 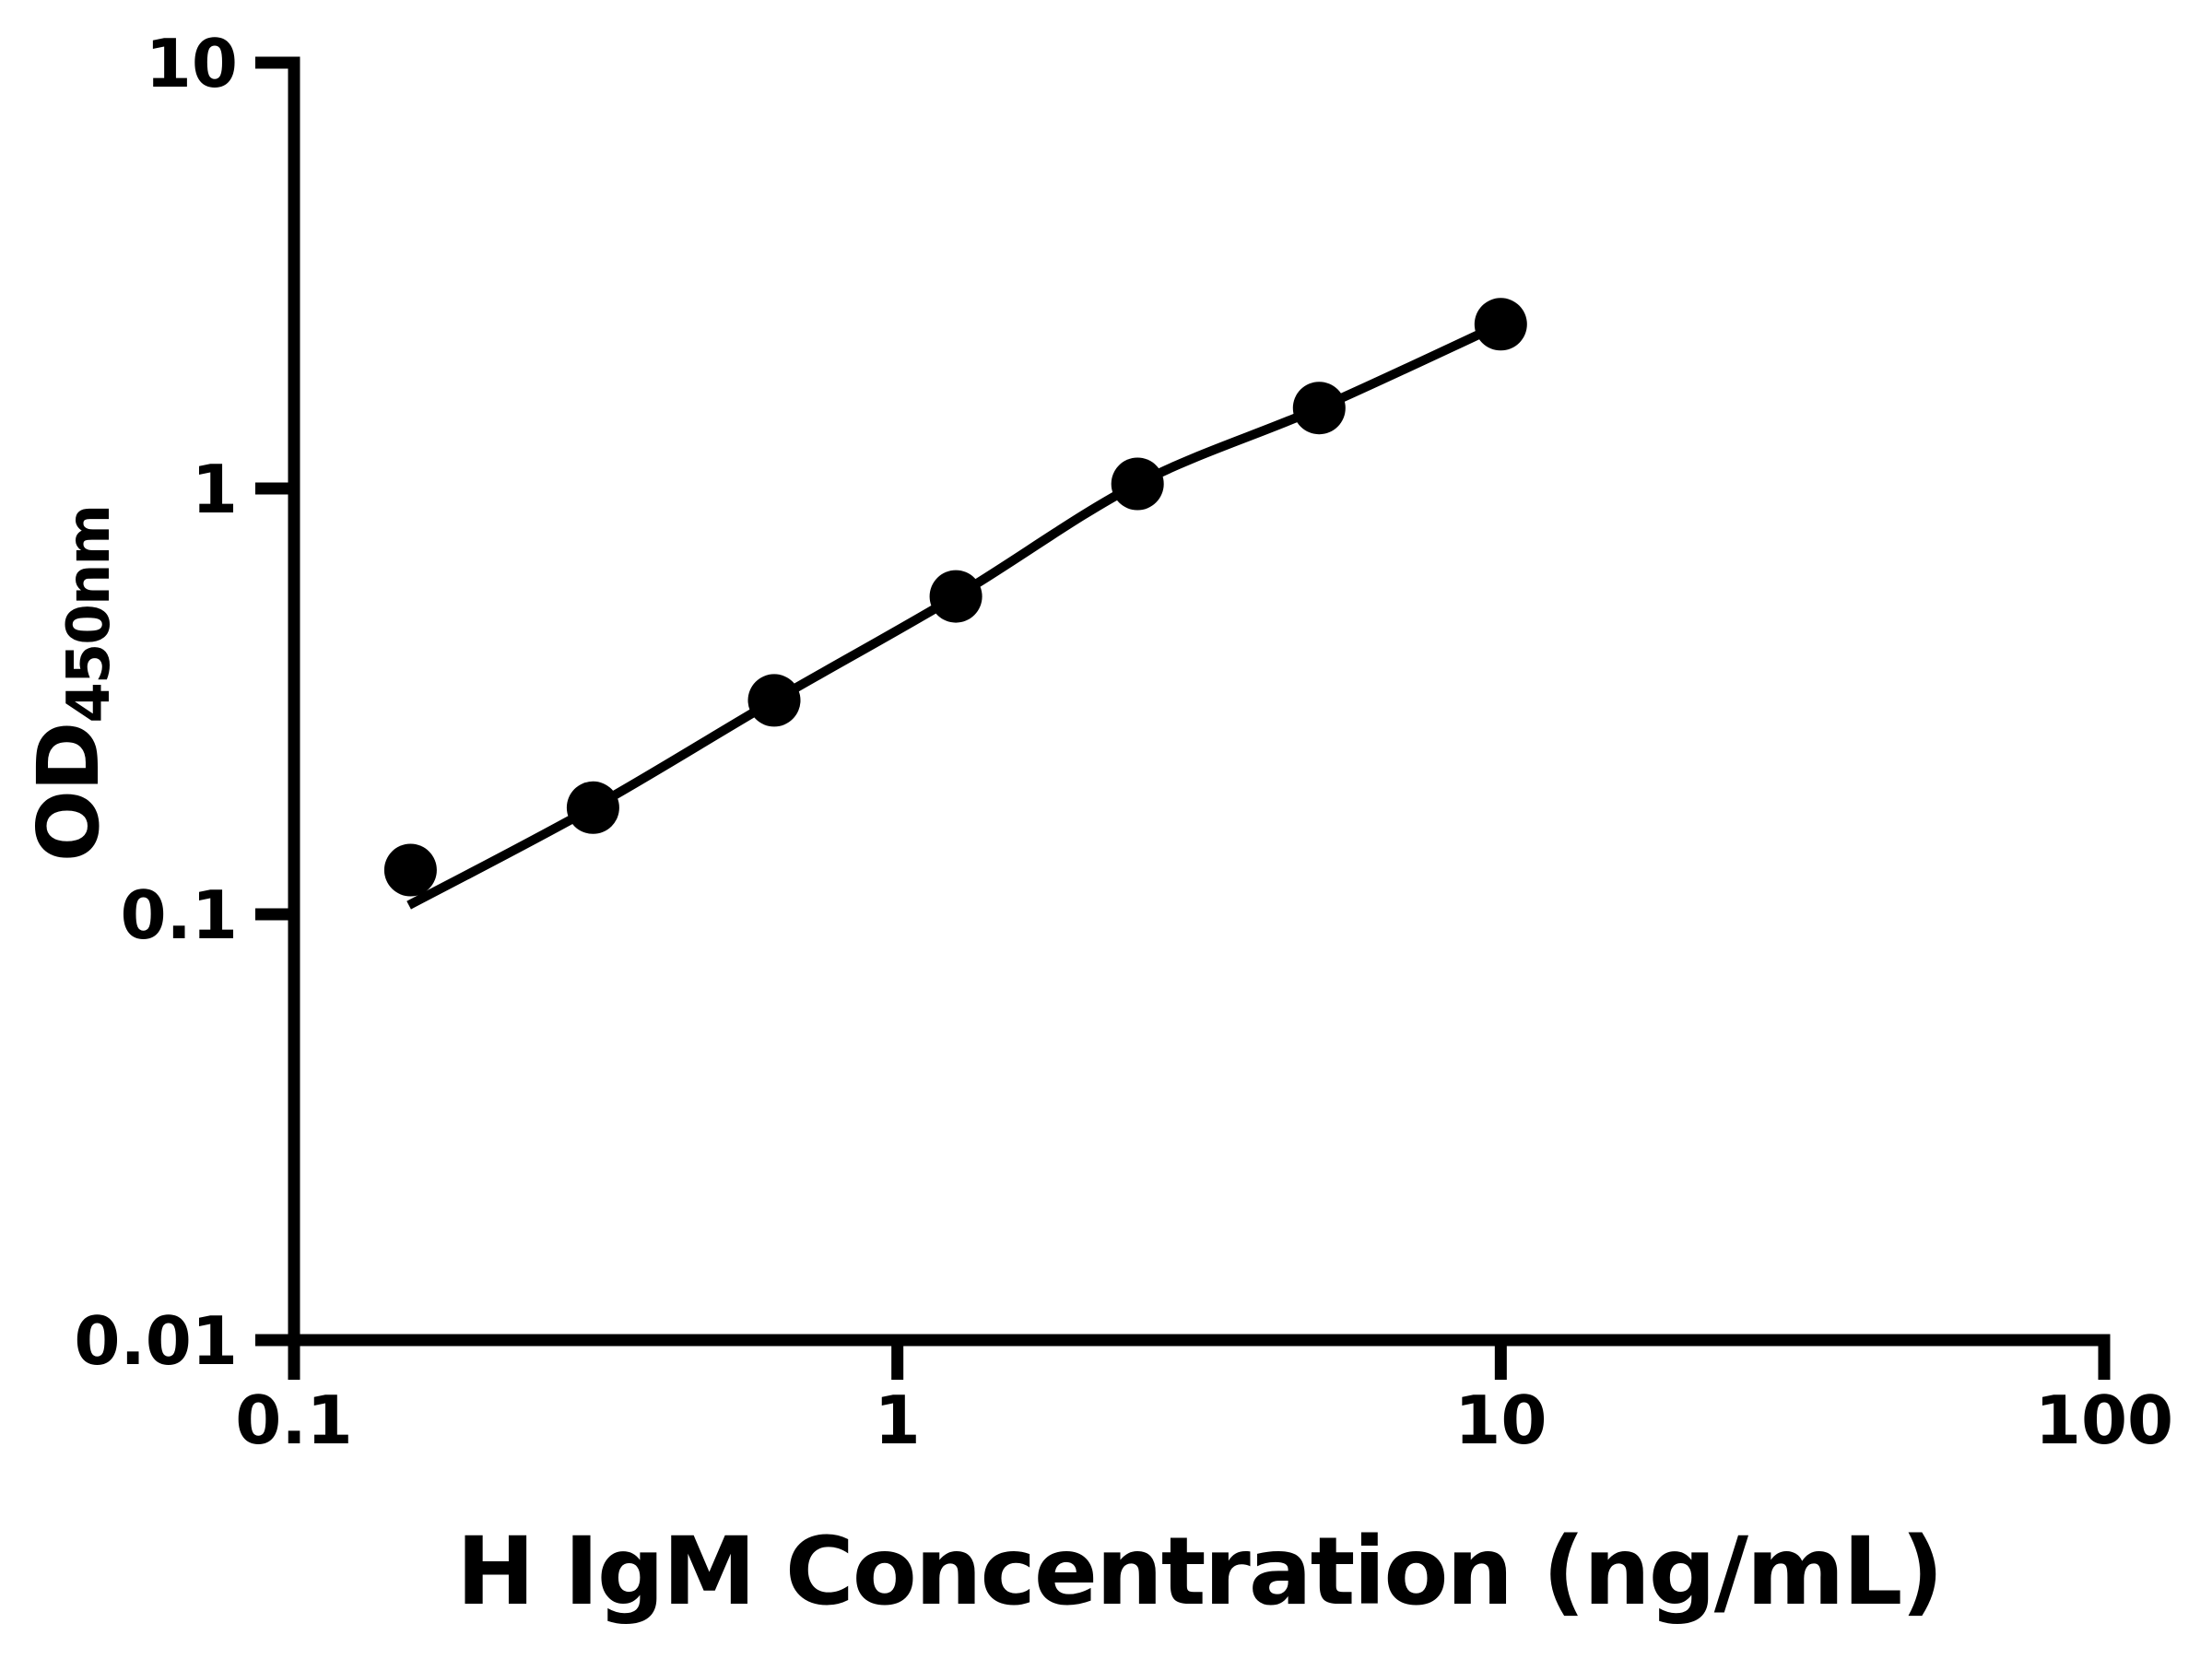 I want to click on x-tick-label: 100, so click(x=2104, y=1420).